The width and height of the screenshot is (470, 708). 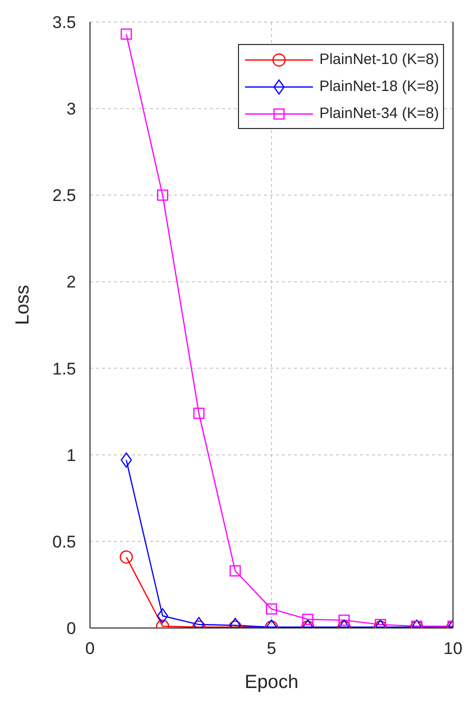 I want to click on legend-label: PlainNet-18 (K=8), so click(x=379, y=86).